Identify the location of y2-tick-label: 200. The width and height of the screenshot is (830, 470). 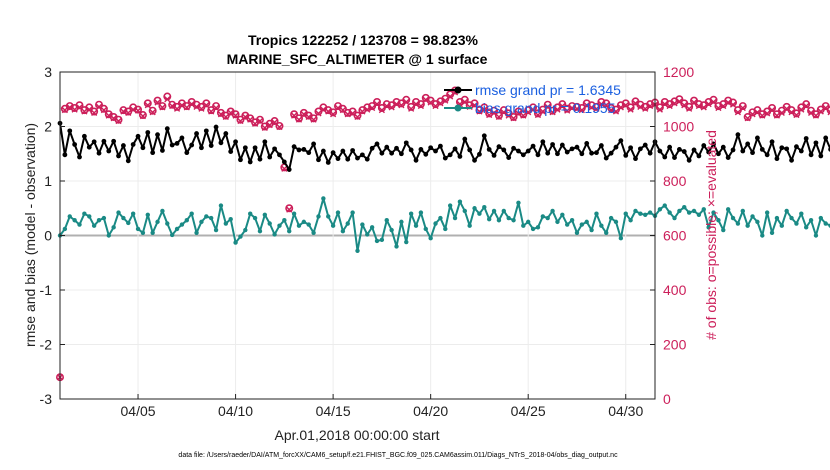
(675, 345).